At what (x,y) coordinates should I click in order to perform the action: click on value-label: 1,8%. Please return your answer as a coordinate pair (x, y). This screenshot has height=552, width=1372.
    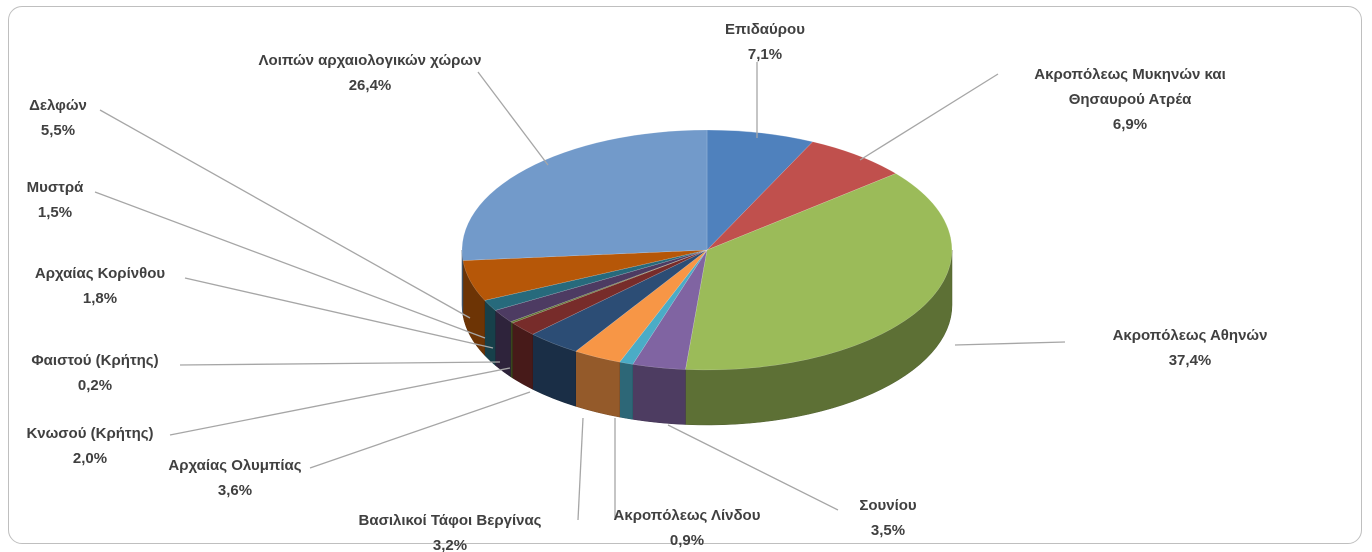
    Looking at the image, I should click on (100, 298).